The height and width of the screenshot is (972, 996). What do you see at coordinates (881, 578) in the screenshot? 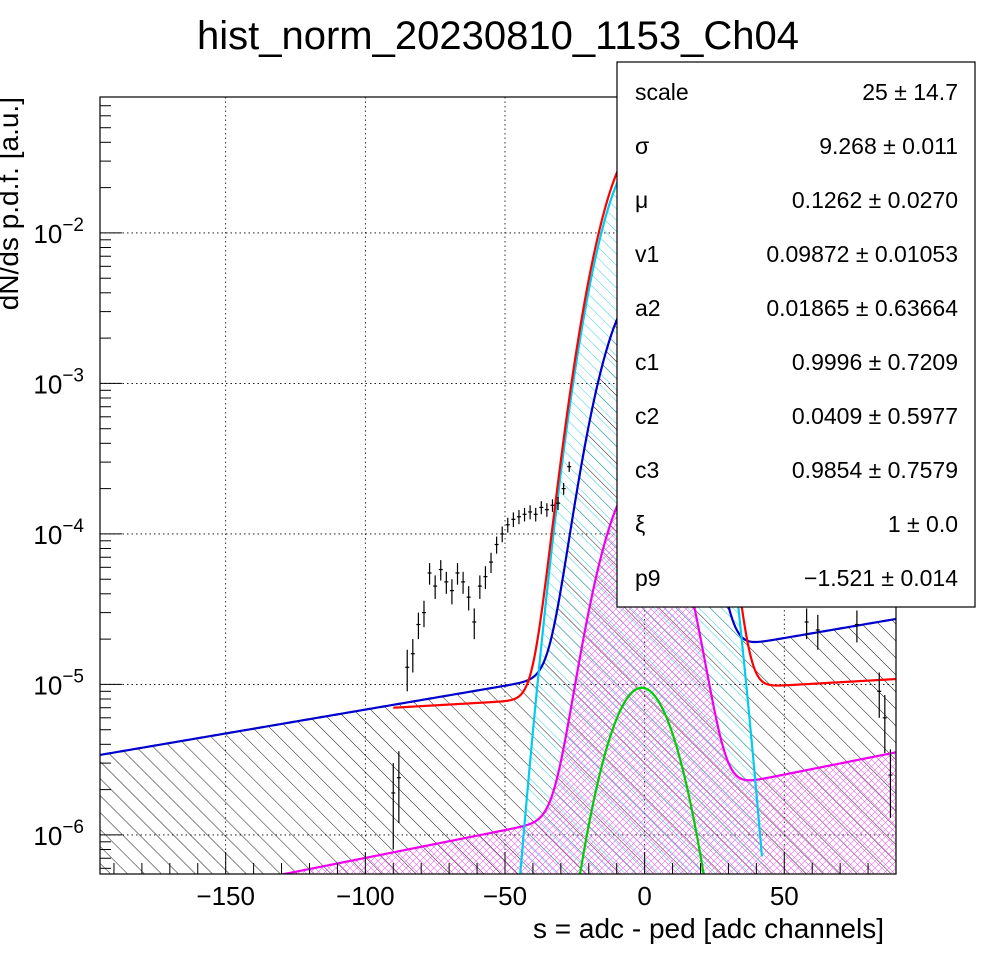
I see `stats-value-9: −1.521 ± 0.014` at bounding box center [881, 578].